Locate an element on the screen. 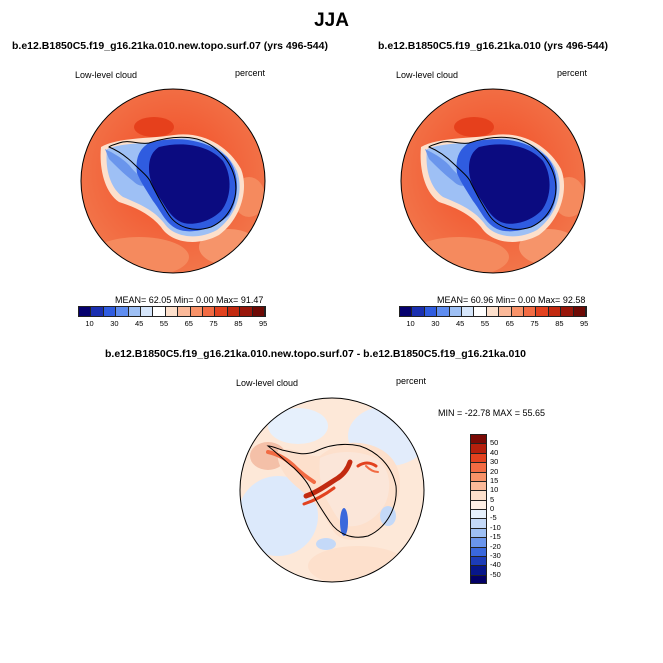 The height and width of the screenshot is (663, 663). diff-stats: MIN = -22.78 MAX = 55.65 is located at coordinates (492, 413).